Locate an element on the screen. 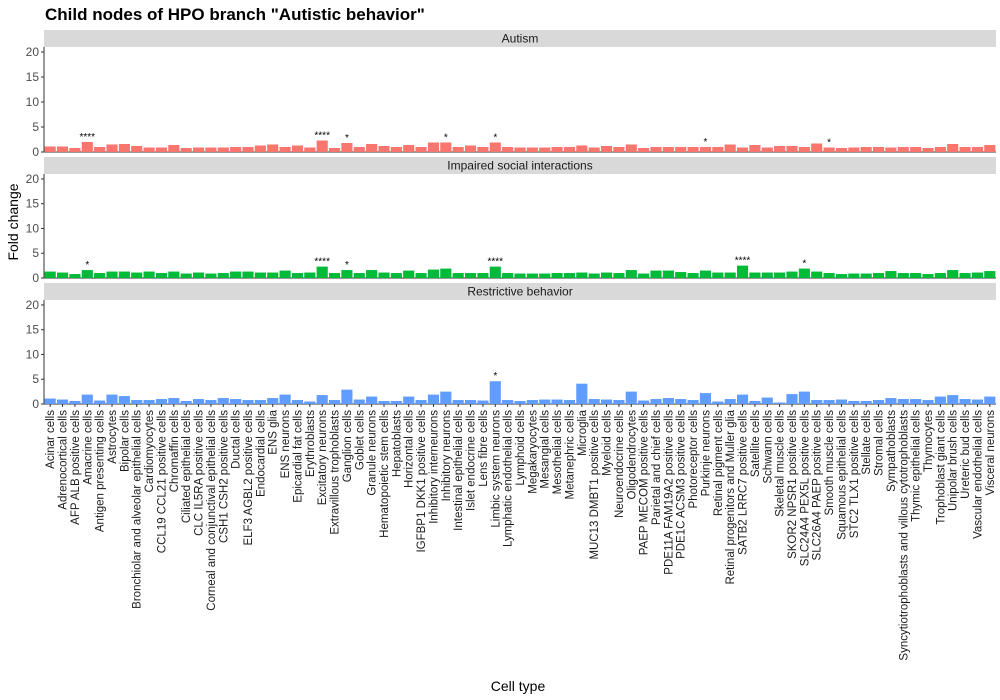  x-tick-label: Photoreceptor cells is located at coordinates (694, 459).